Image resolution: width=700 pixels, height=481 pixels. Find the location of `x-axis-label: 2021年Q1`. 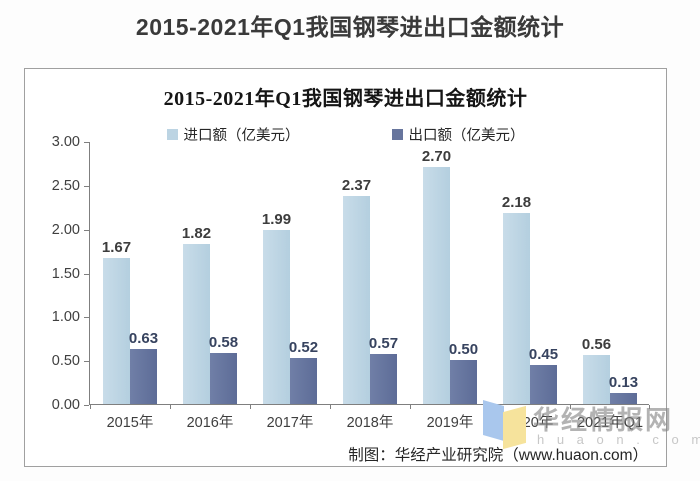

x-axis-label: 2021年Q1 is located at coordinates (610, 423).